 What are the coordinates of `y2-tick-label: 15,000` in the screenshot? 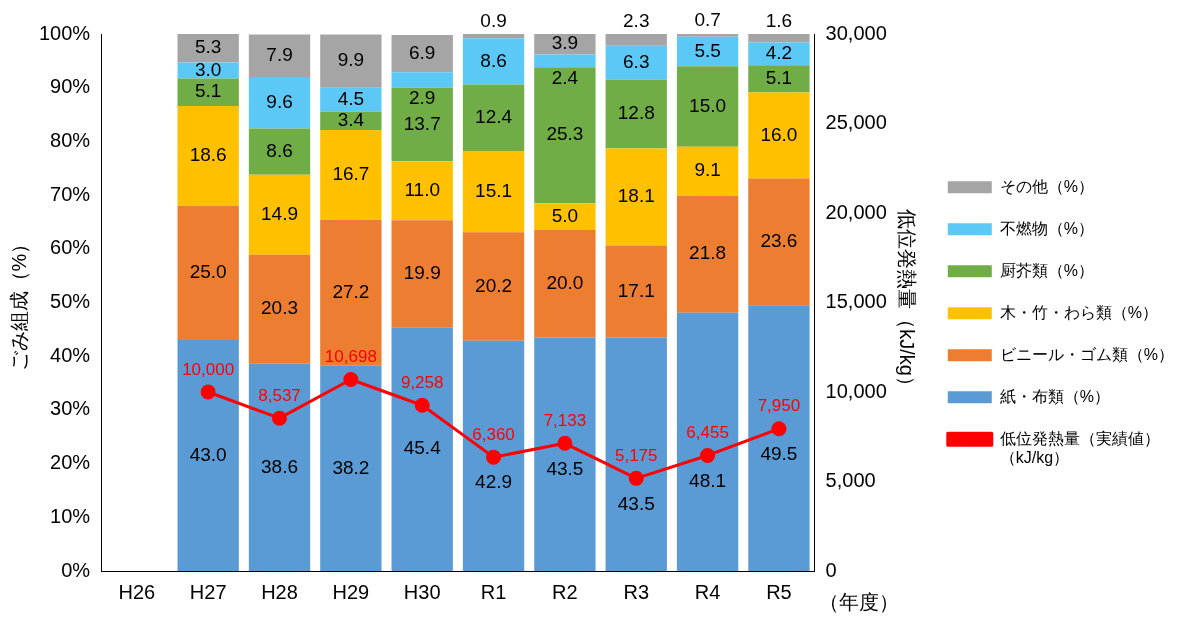 It's located at (856, 301).